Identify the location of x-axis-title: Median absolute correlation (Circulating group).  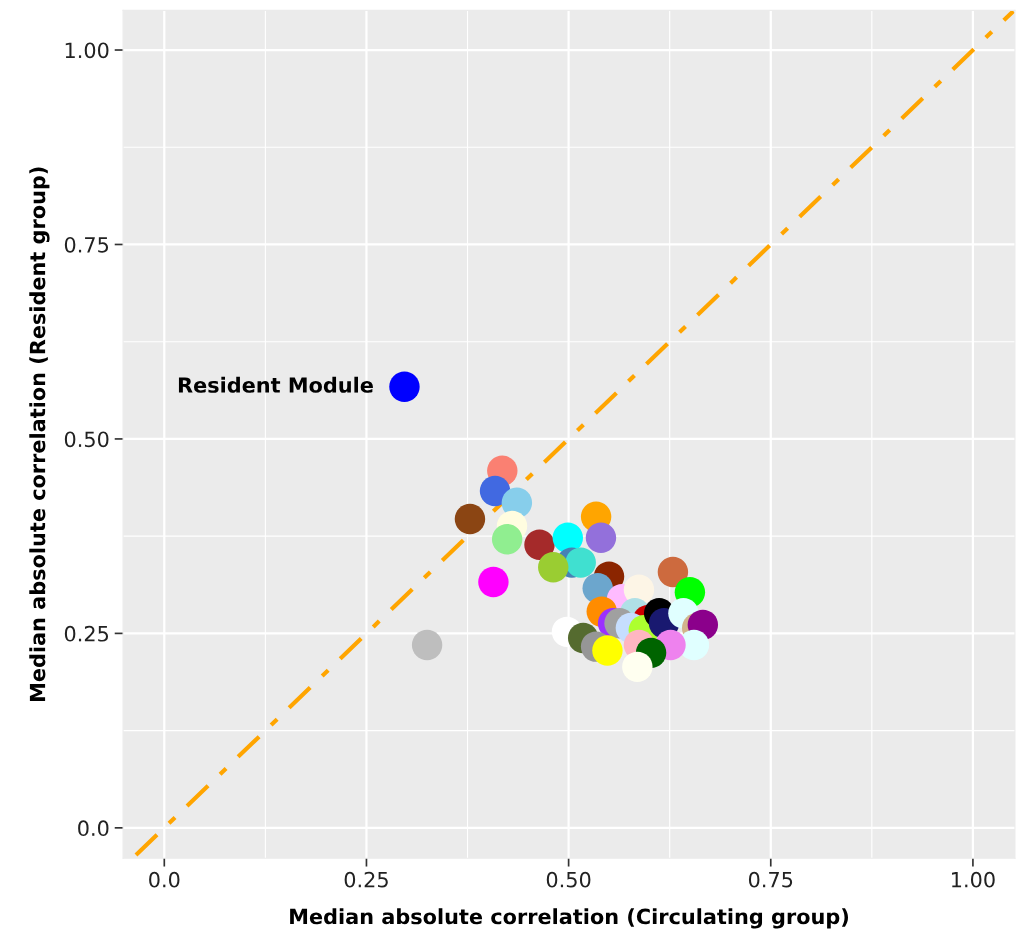
(569, 918).